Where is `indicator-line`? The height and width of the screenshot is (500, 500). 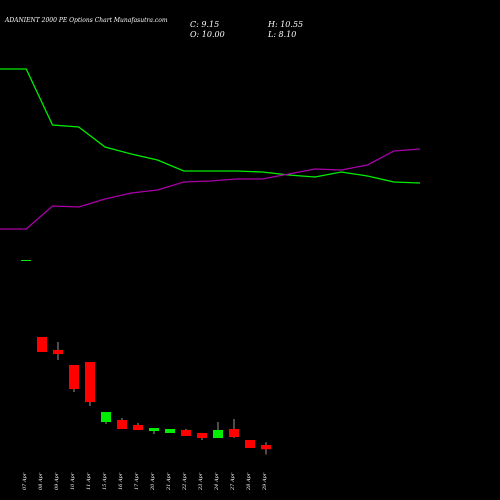 indicator-line is located at coordinates (210, 189).